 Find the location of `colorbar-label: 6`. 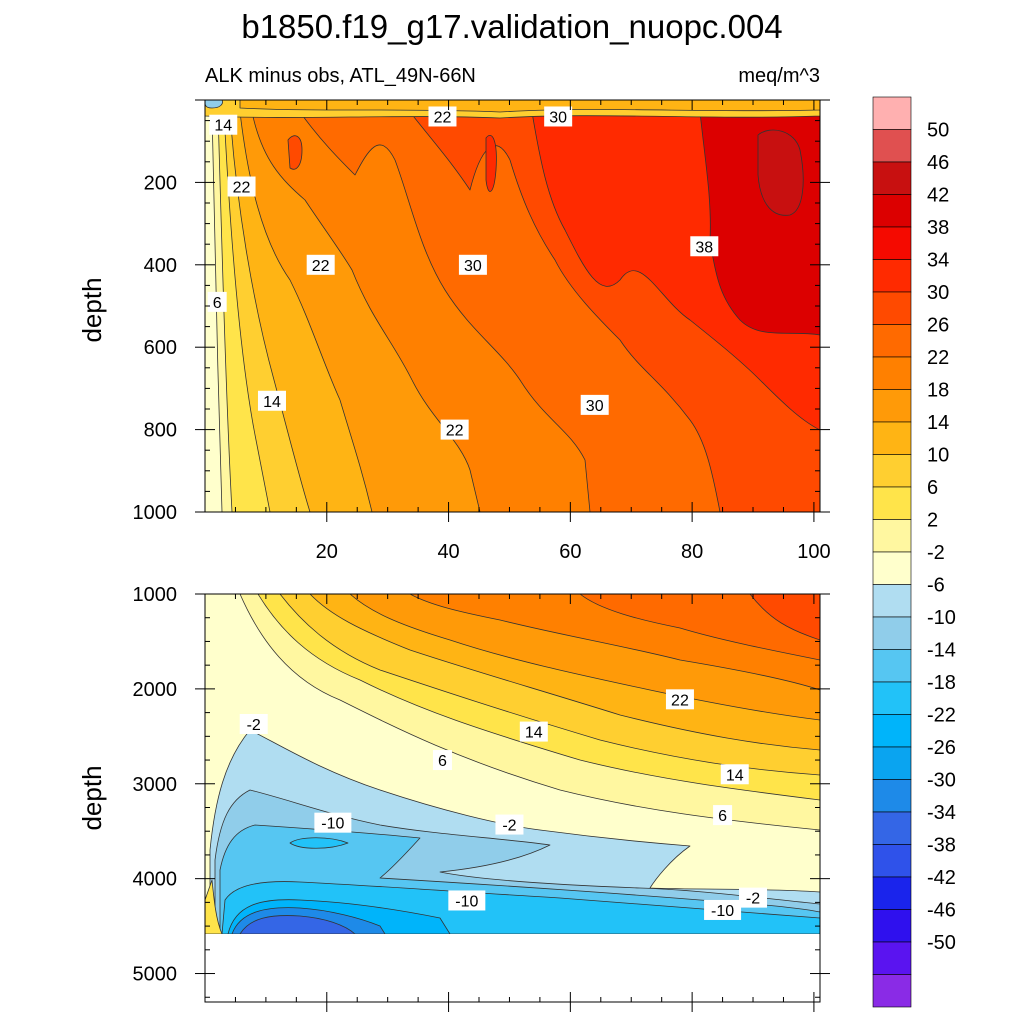

colorbar-label: 6 is located at coordinates (932, 488).